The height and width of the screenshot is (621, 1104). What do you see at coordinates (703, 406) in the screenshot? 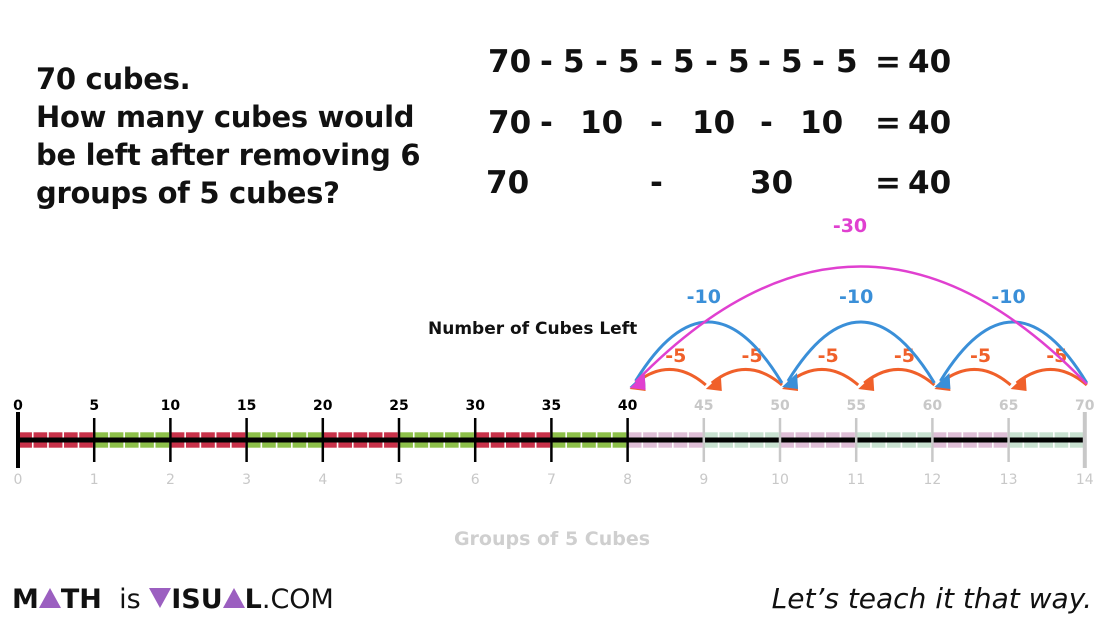
I see `top-label-45: 45` at bounding box center [703, 406].